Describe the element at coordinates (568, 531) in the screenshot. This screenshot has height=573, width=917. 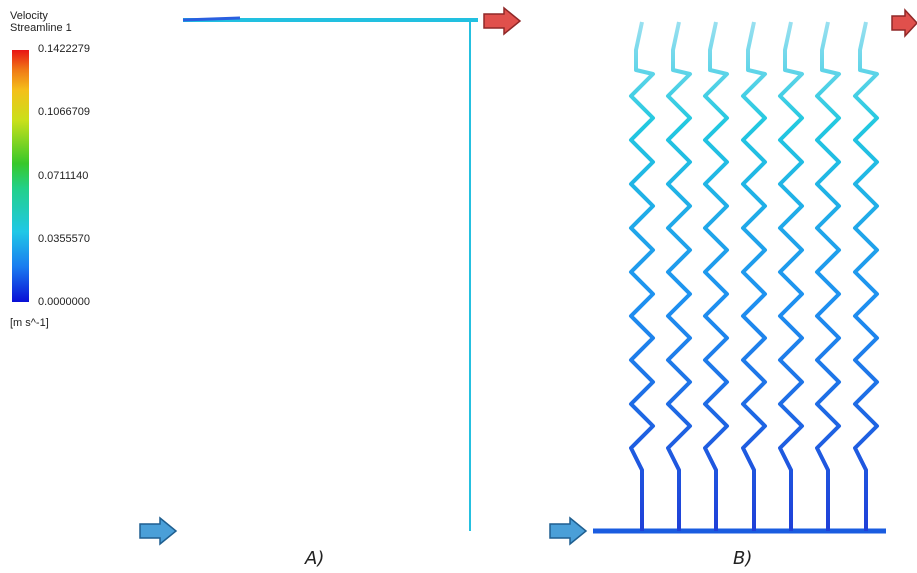
I see `panel-b-inlet-arrow` at that location.